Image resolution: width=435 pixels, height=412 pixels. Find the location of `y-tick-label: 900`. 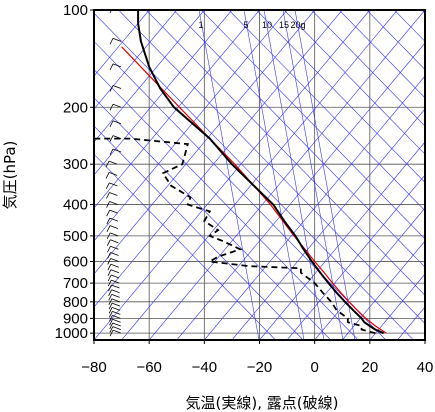

y-tick-label: 900 is located at coordinates (75, 318).